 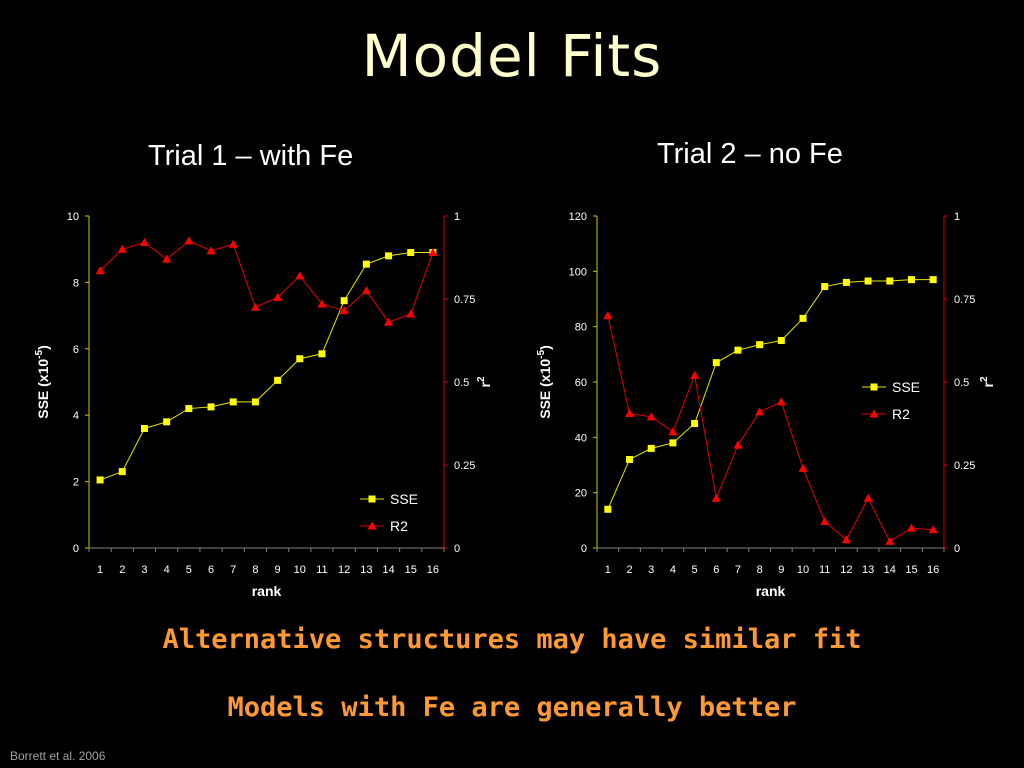 What do you see at coordinates (372, 525) in the screenshot?
I see `chart-1-legend-marker` at bounding box center [372, 525].